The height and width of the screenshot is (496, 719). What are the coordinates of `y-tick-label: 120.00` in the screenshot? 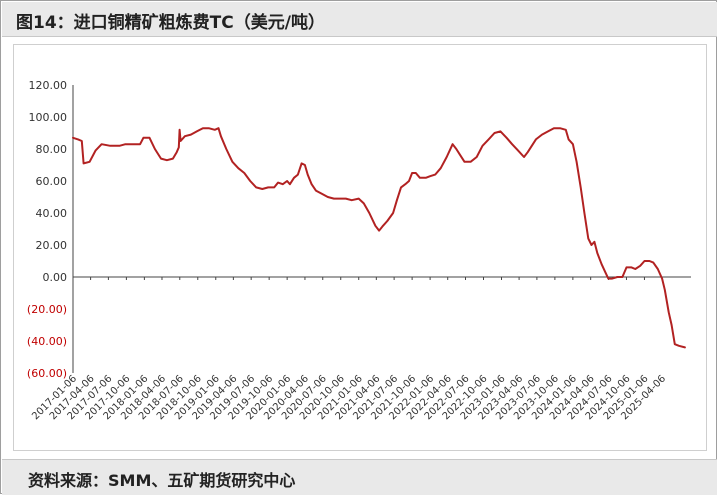 It's located at (48, 85).